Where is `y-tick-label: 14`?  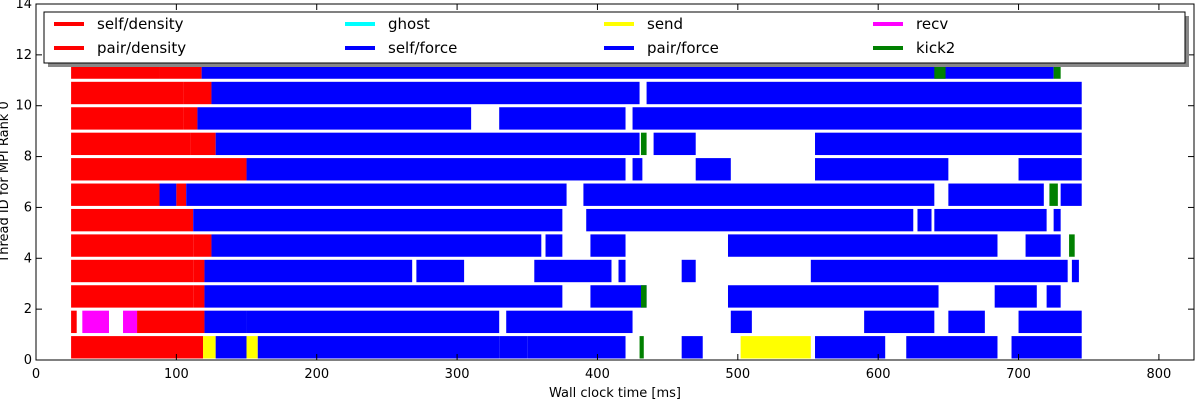
y-tick-label: 14 is located at coordinates (23, 6).